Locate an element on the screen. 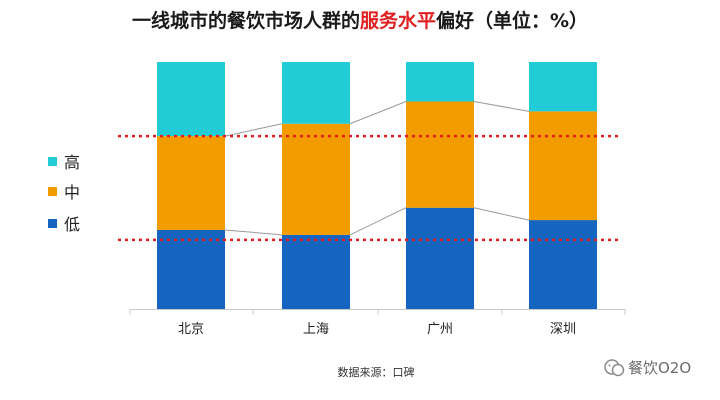 The image size is (720, 400). legend-swatch-high is located at coordinates (52, 161).